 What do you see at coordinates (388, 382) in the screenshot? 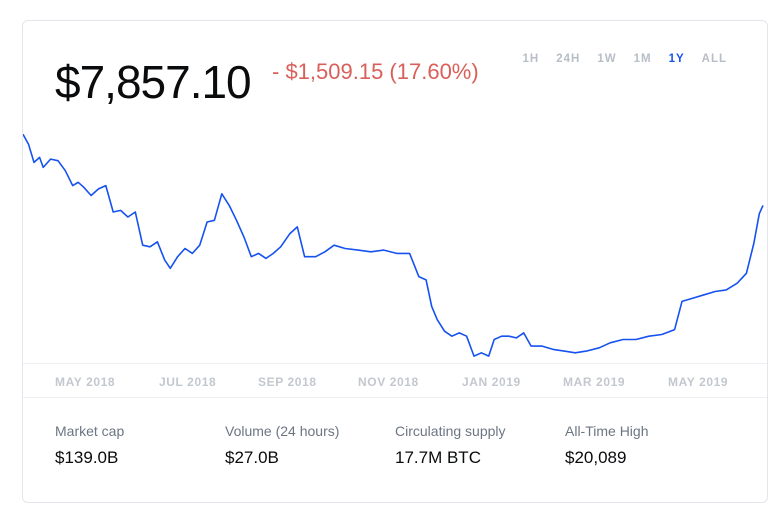
I see `x-tick-label: NOV 2018` at bounding box center [388, 382].